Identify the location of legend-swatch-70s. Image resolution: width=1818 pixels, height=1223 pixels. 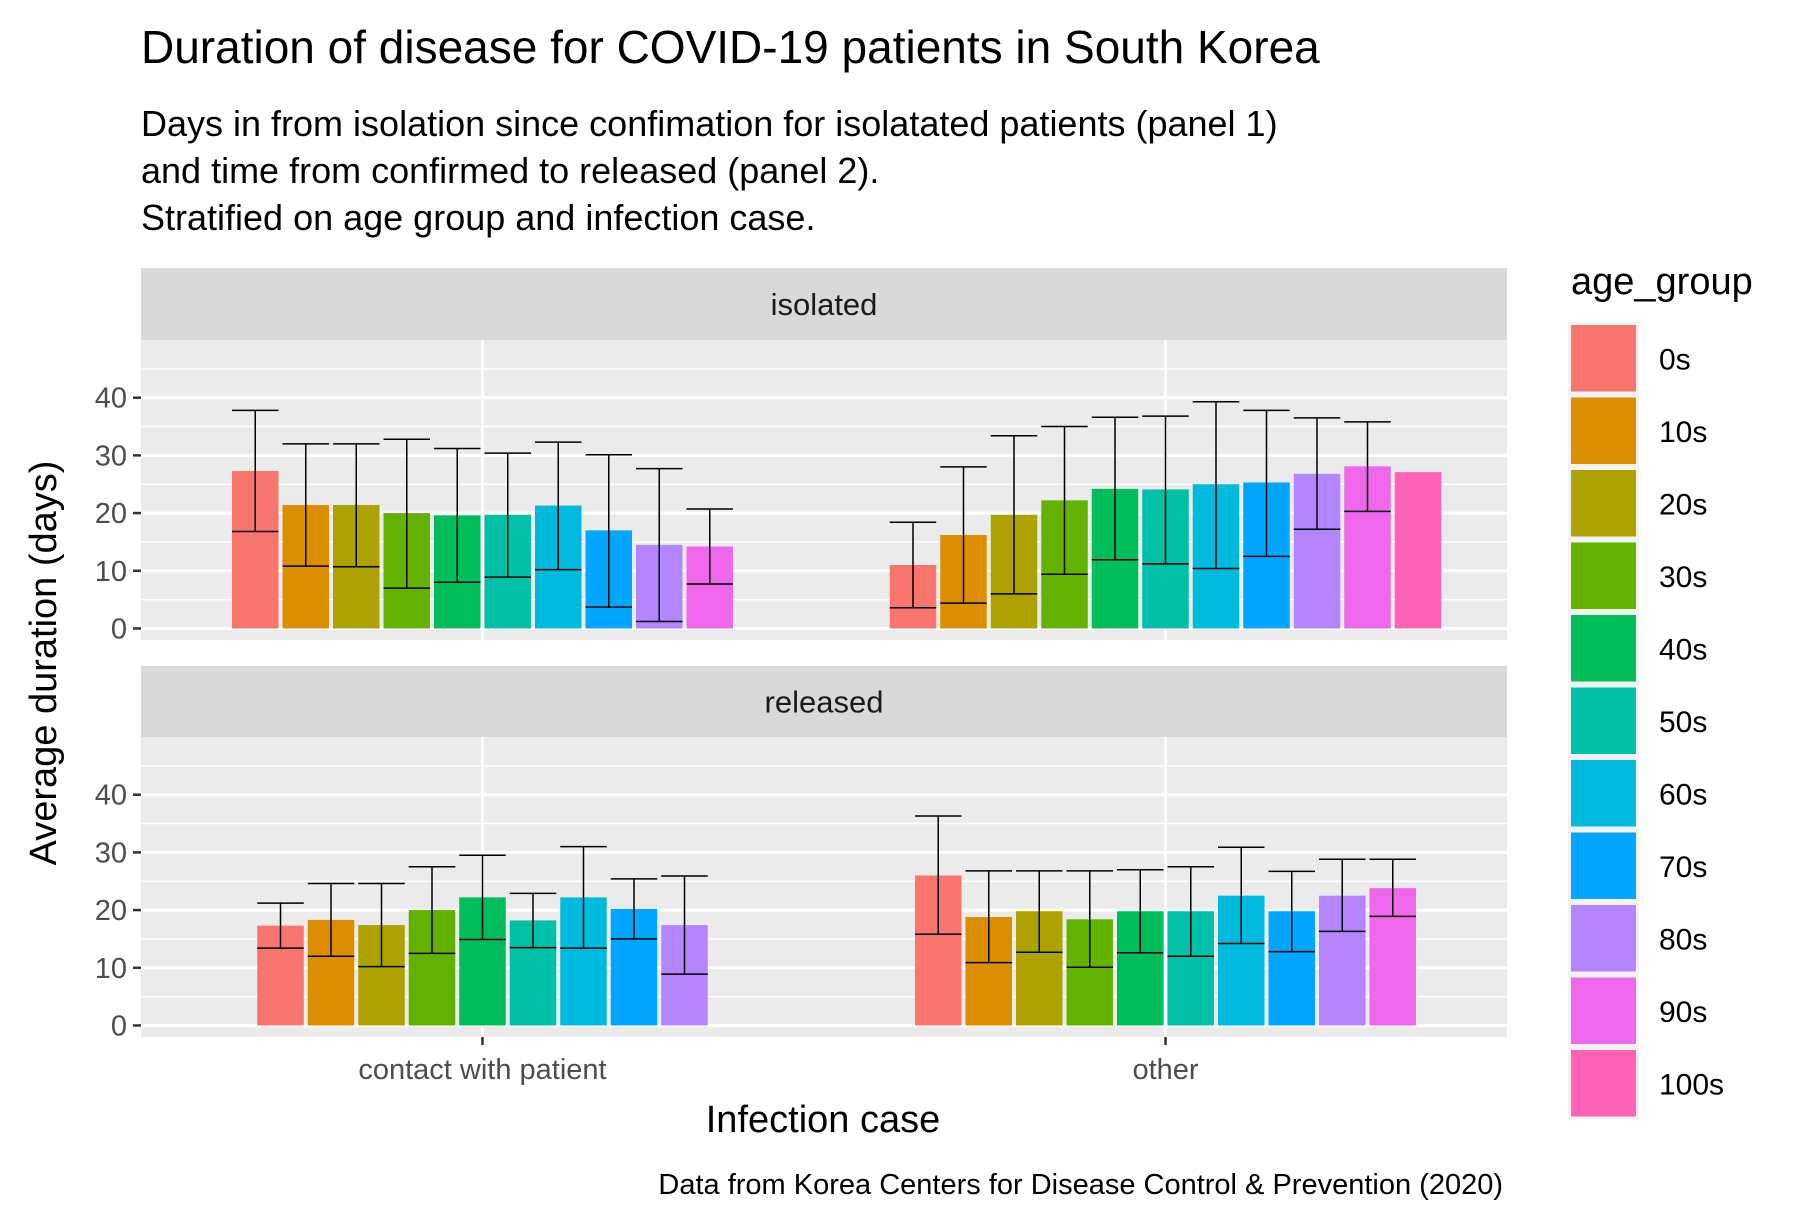
(1603, 865).